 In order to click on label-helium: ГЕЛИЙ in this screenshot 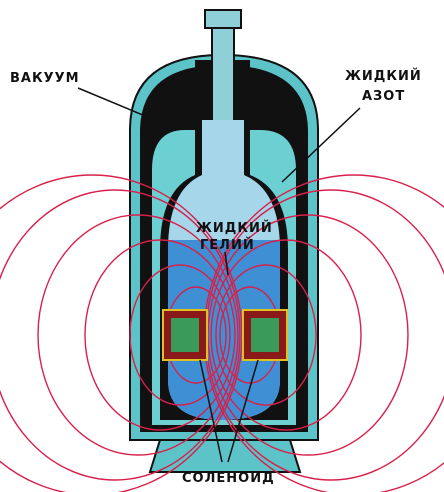, I will do `click(227, 245)`.